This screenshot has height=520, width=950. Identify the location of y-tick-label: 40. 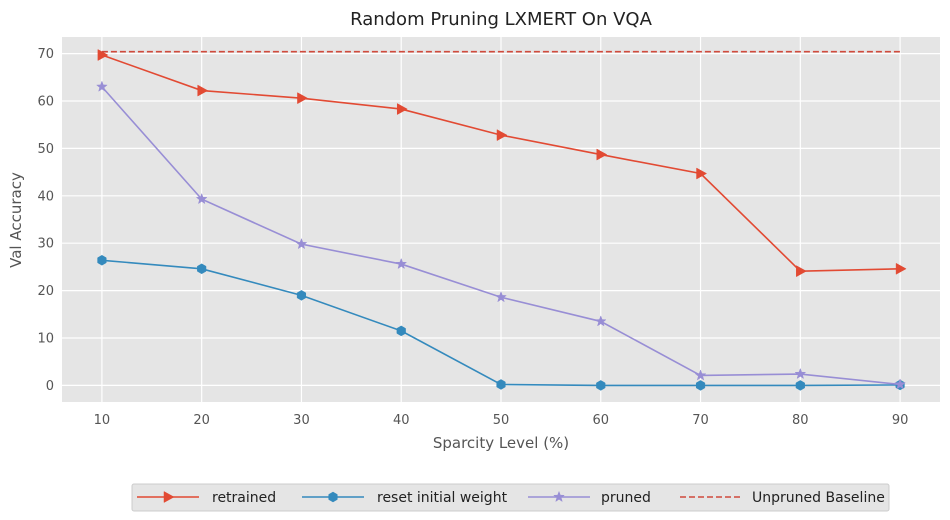
(45, 196).